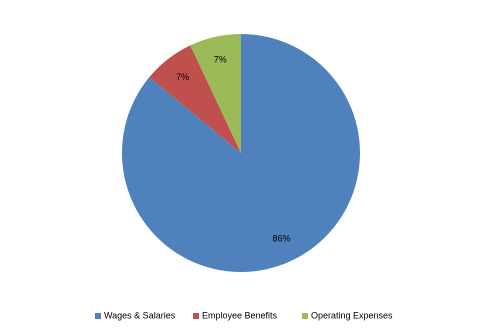  I want to click on legend-label: Operating Expenses, so click(352, 315).